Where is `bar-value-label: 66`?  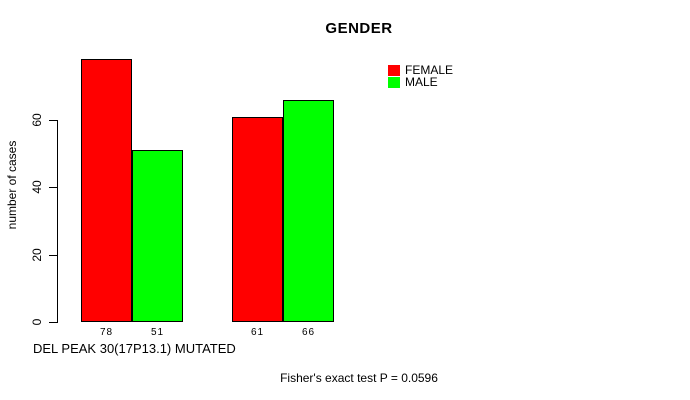 bar-value-label: 66 is located at coordinates (308, 332).